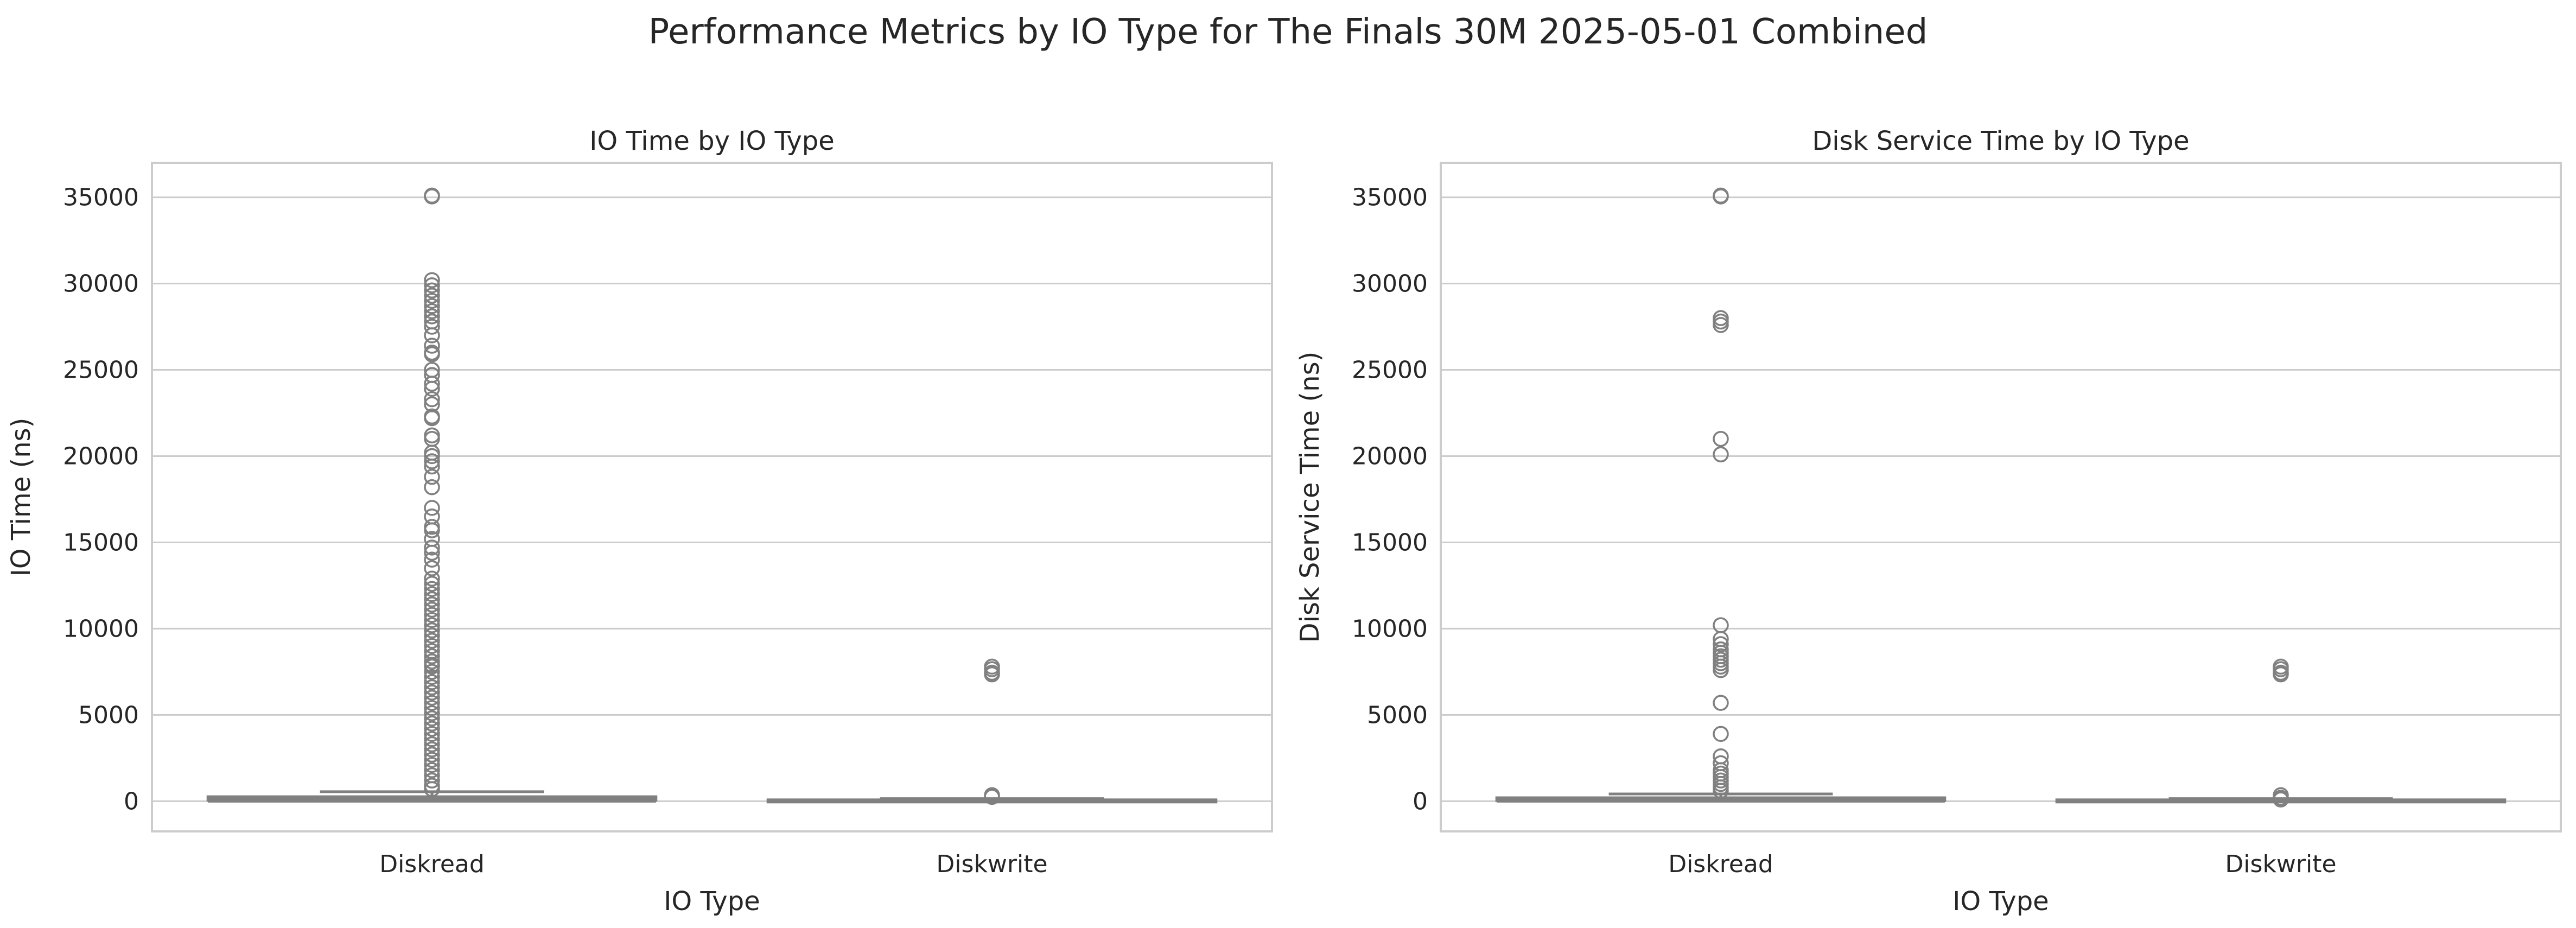 The image size is (2576, 928). Describe the element at coordinates (21, 497) in the screenshot. I see `y-axis-label: IO Time (ns)` at that location.